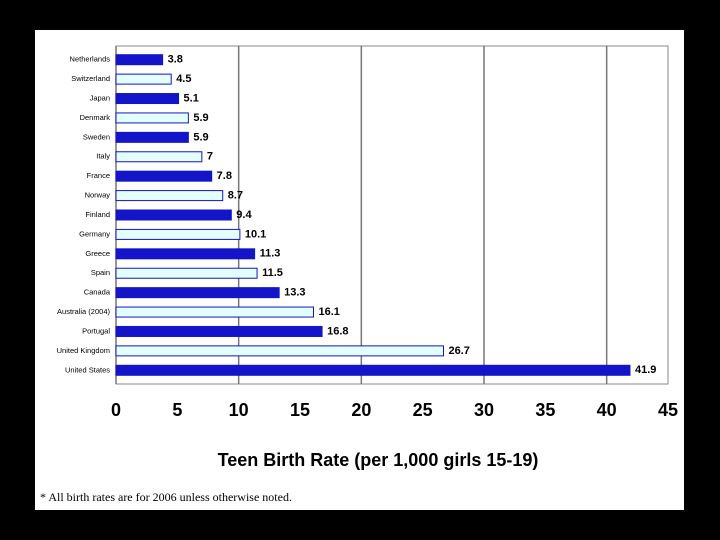  Describe the element at coordinates (96, 136) in the screenshot. I see `y-tick-label: Sweden` at that location.